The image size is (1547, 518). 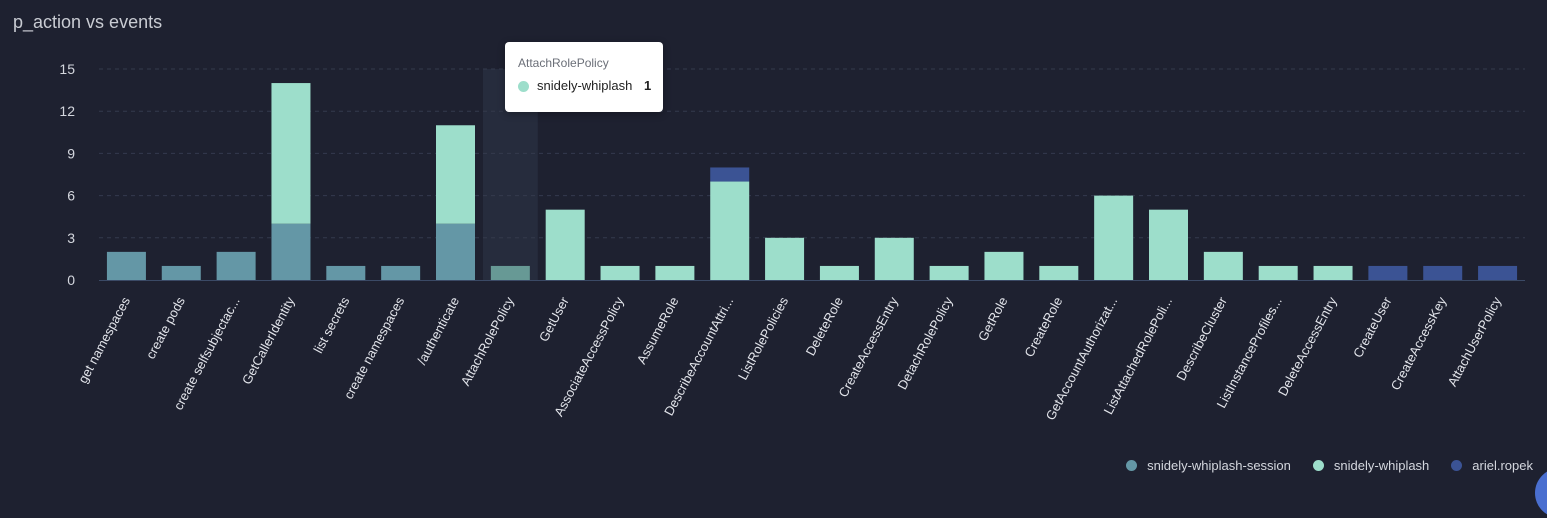 I want to click on chart-title: p_action vs events, so click(x=88, y=22).